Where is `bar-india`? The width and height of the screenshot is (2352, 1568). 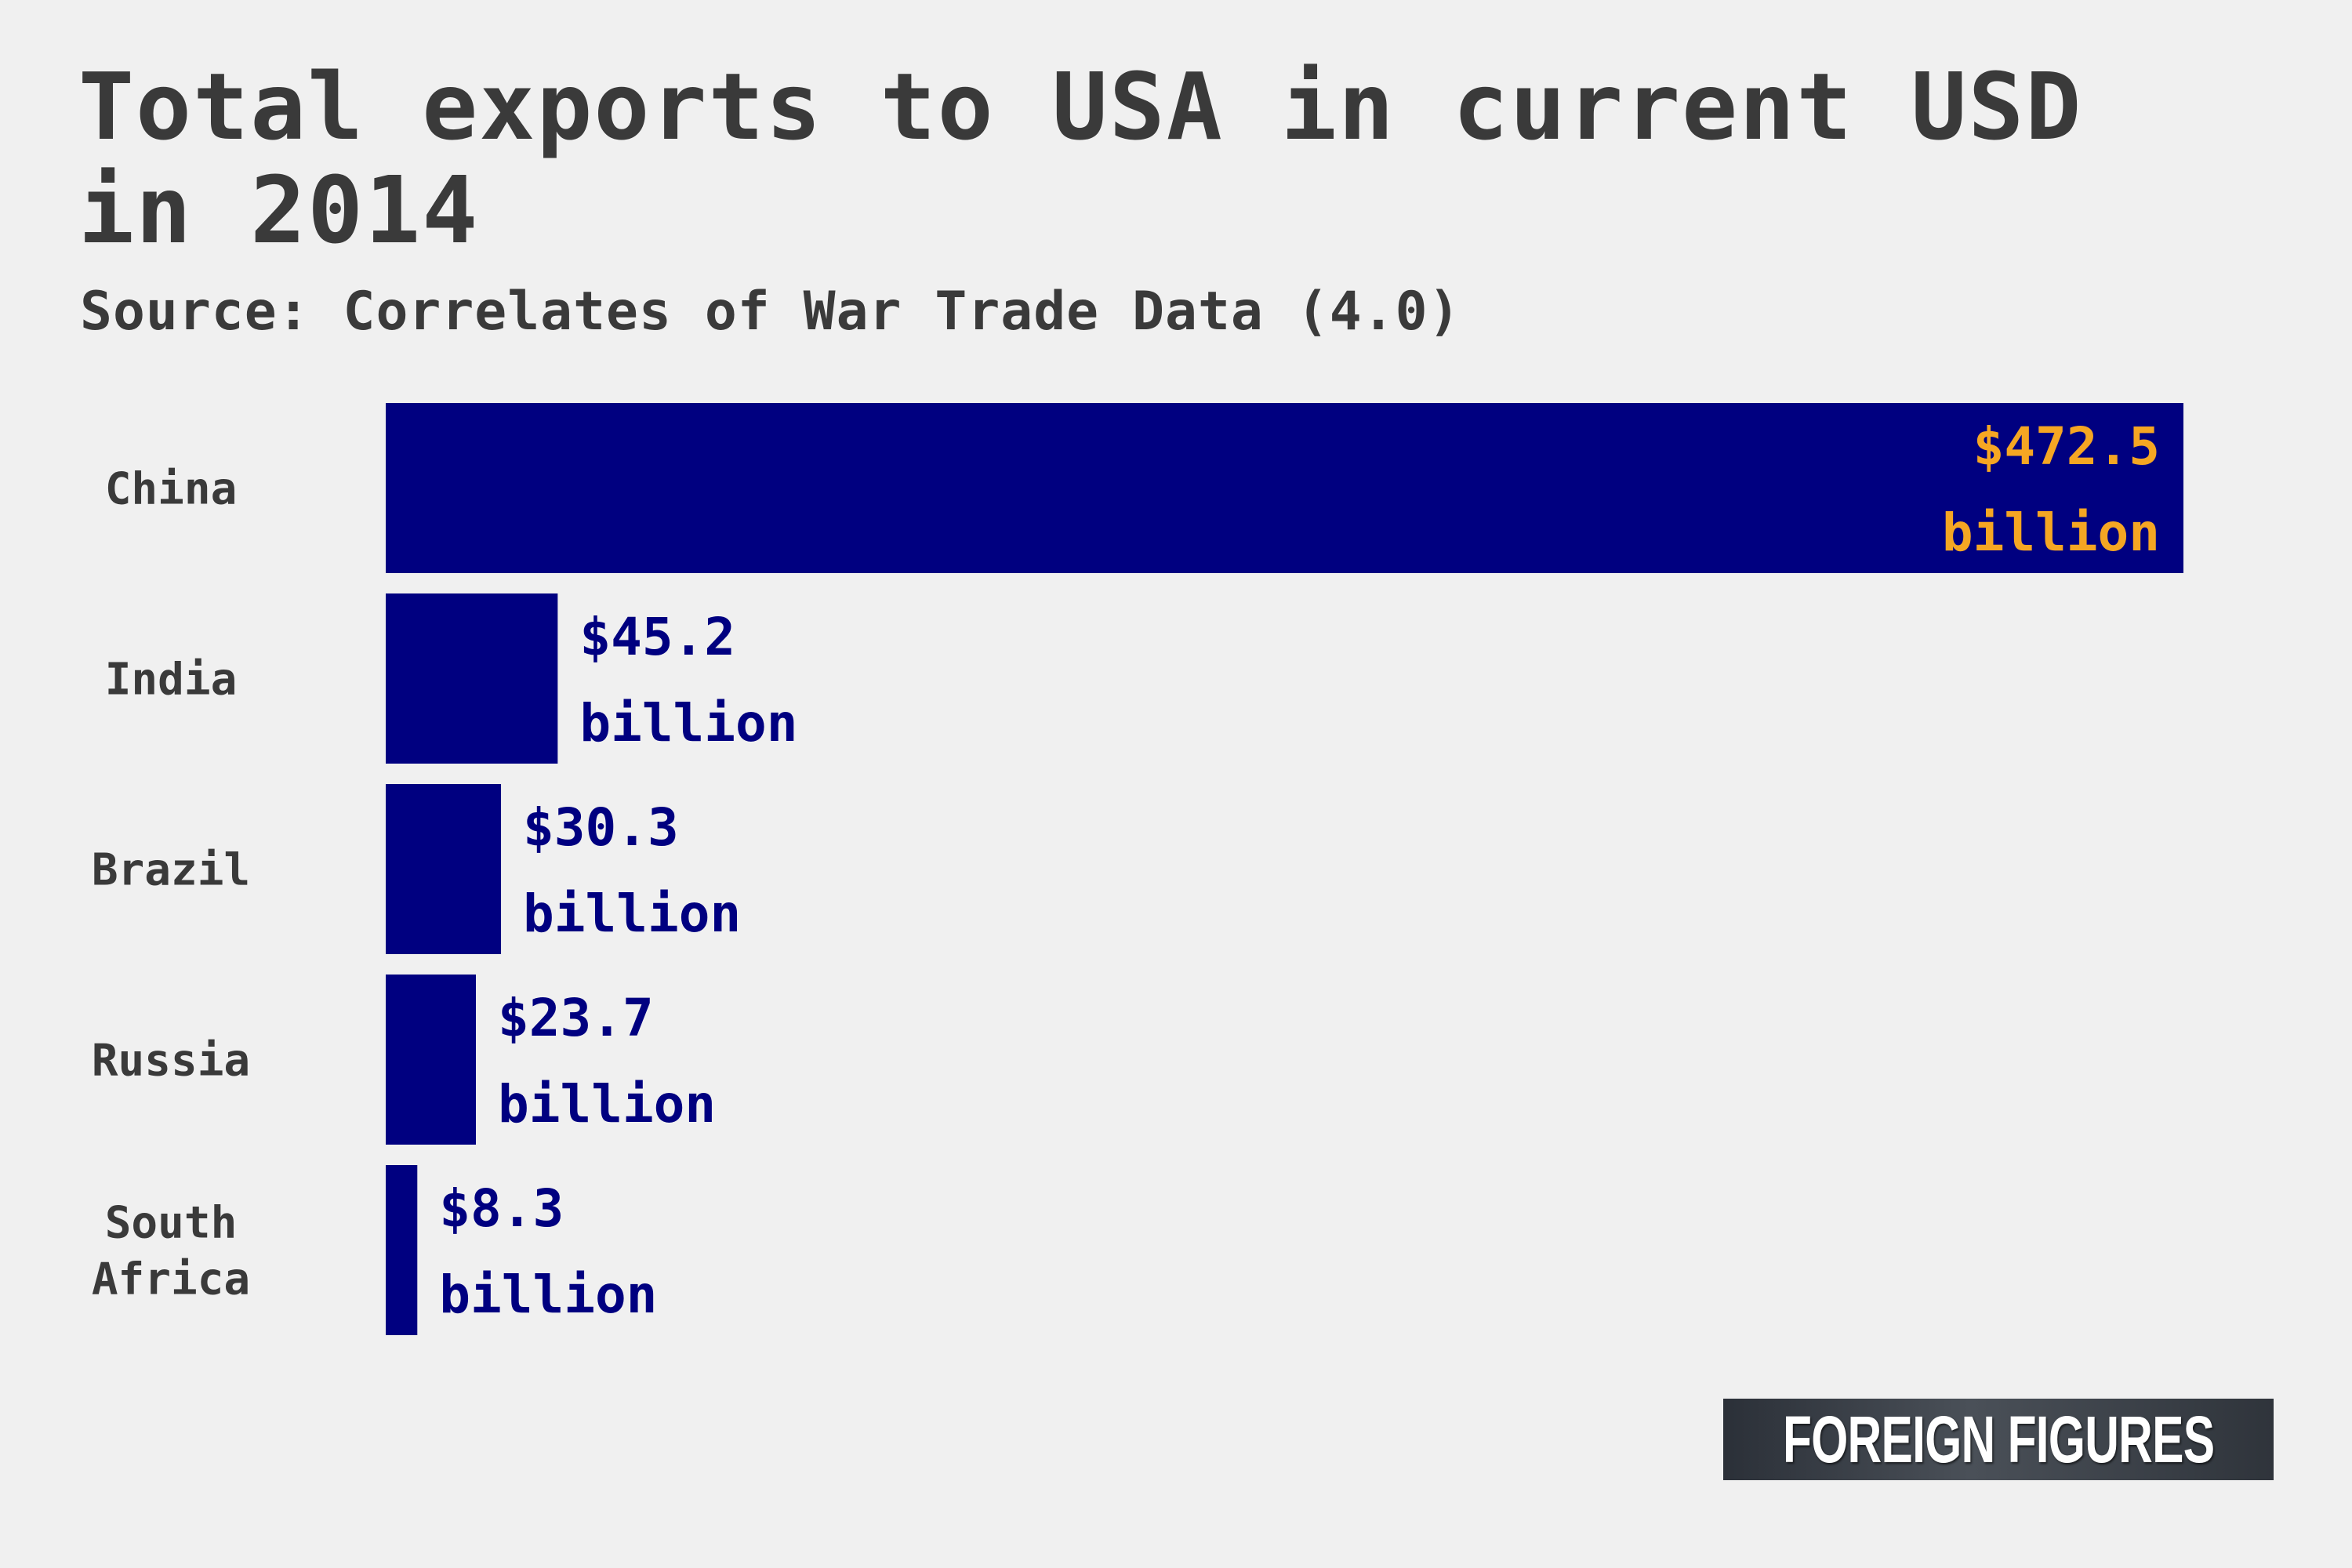 bar-india is located at coordinates (472, 678).